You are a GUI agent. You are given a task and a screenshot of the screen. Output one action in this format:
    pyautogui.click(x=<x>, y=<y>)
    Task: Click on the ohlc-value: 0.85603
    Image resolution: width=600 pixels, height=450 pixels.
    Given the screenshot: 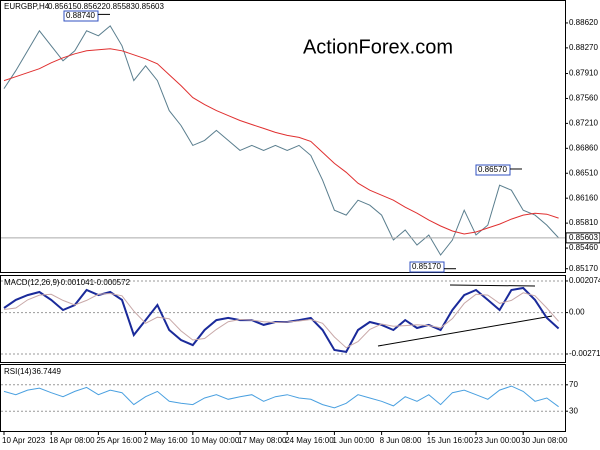 What is the action you would take?
    pyautogui.click(x=149, y=6)
    